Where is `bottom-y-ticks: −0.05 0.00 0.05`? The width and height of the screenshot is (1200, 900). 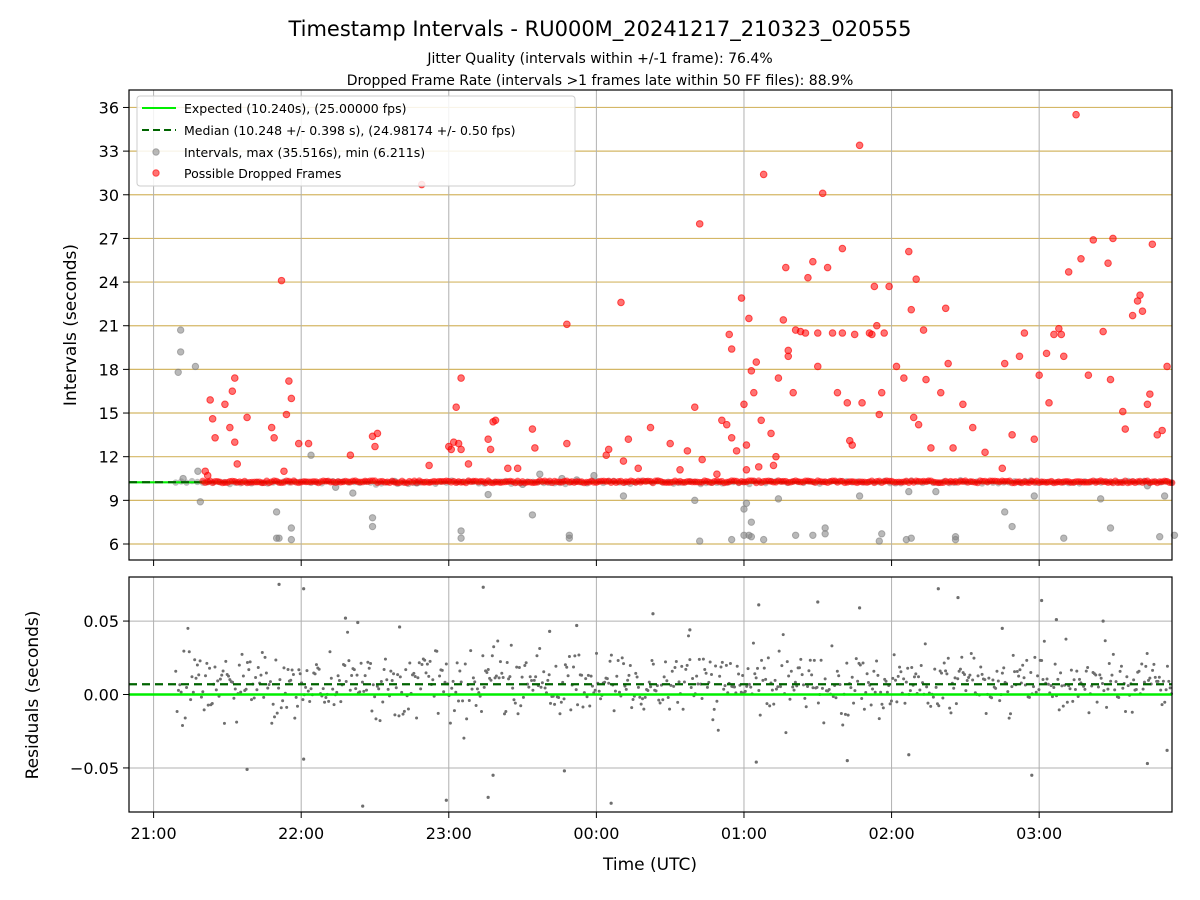 bottom-y-ticks: −0.05 0.00 0.05 is located at coordinates (99, 695).